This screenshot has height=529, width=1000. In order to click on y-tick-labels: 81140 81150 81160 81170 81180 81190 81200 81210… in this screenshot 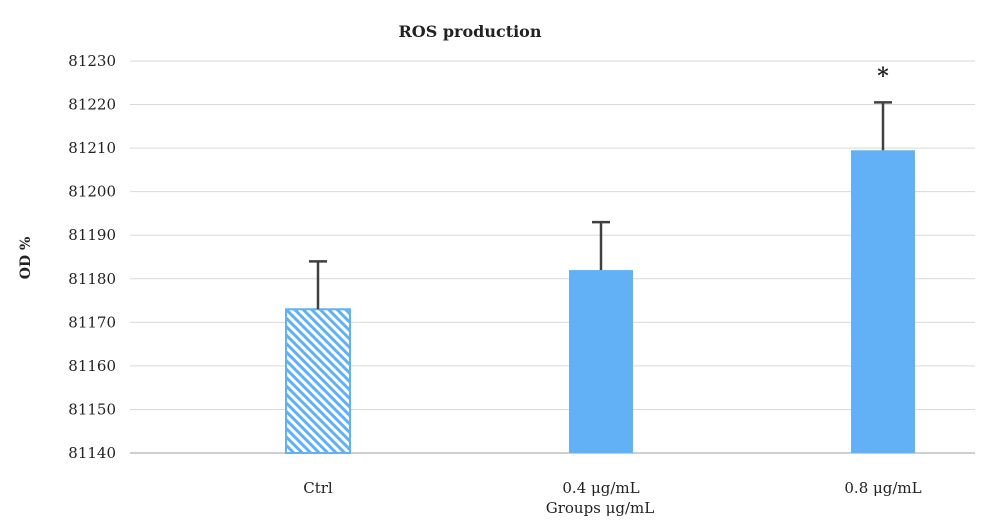, I will do `click(92, 257)`.